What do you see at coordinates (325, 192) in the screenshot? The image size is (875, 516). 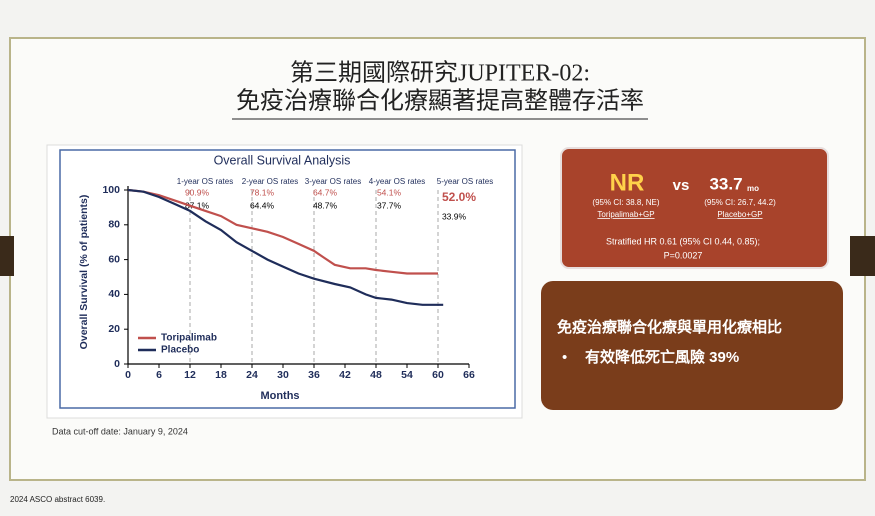 I see `rate-toripalimab: 64.7%` at bounding box center [325, 192].